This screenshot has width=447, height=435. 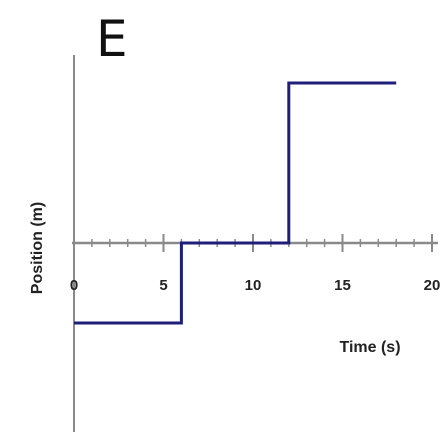 What do you see at coordinates (369, 347) in the screenshot?
I see `x-axis-label: Time (s)` at bounding box center [369, 347].